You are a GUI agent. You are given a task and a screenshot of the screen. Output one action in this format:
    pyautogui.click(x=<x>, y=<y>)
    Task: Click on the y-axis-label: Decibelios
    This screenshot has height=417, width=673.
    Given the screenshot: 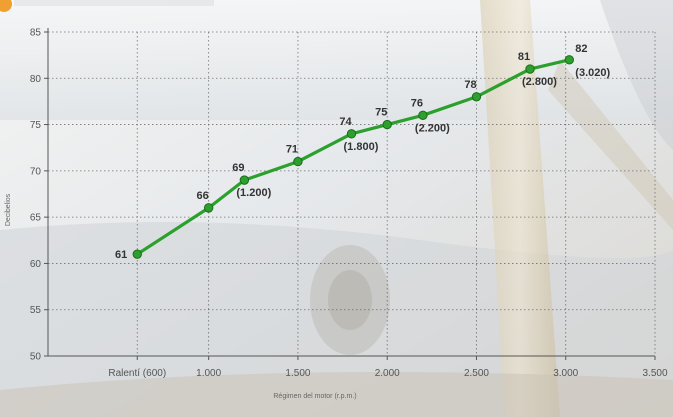 What is the action you would take?
    pyautogui.click(x=8, y=209)
    